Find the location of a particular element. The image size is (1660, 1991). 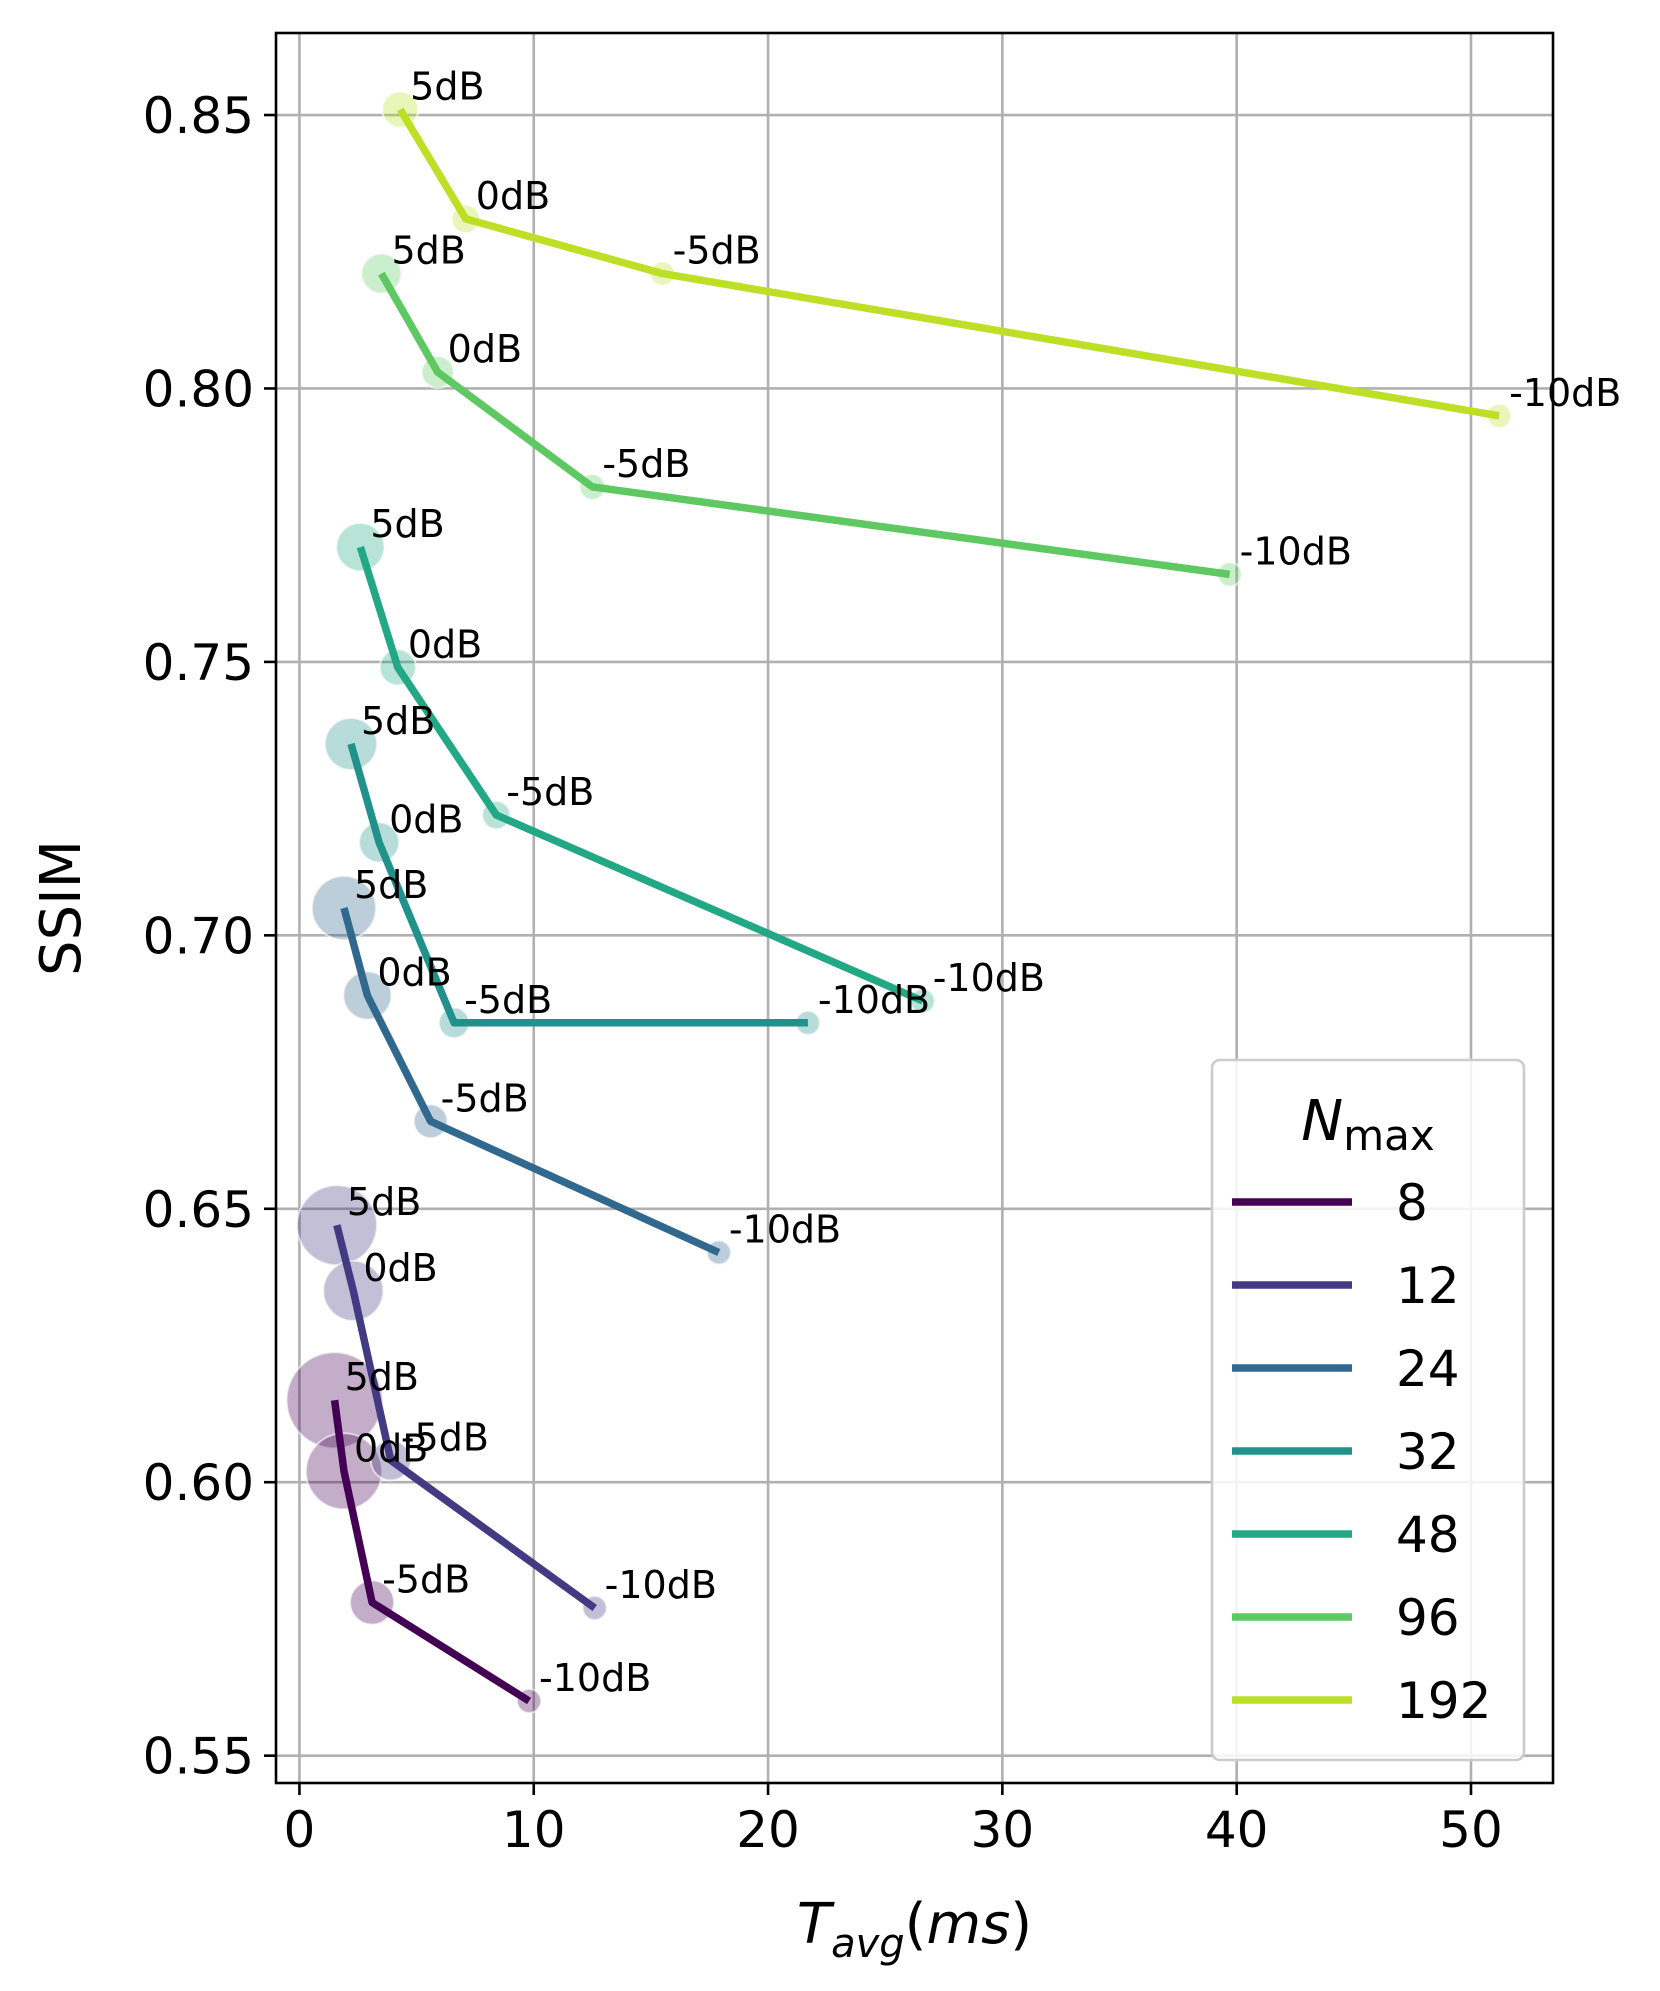

series-48-point-0-label: 5dB is located at coordinates (407, 524).